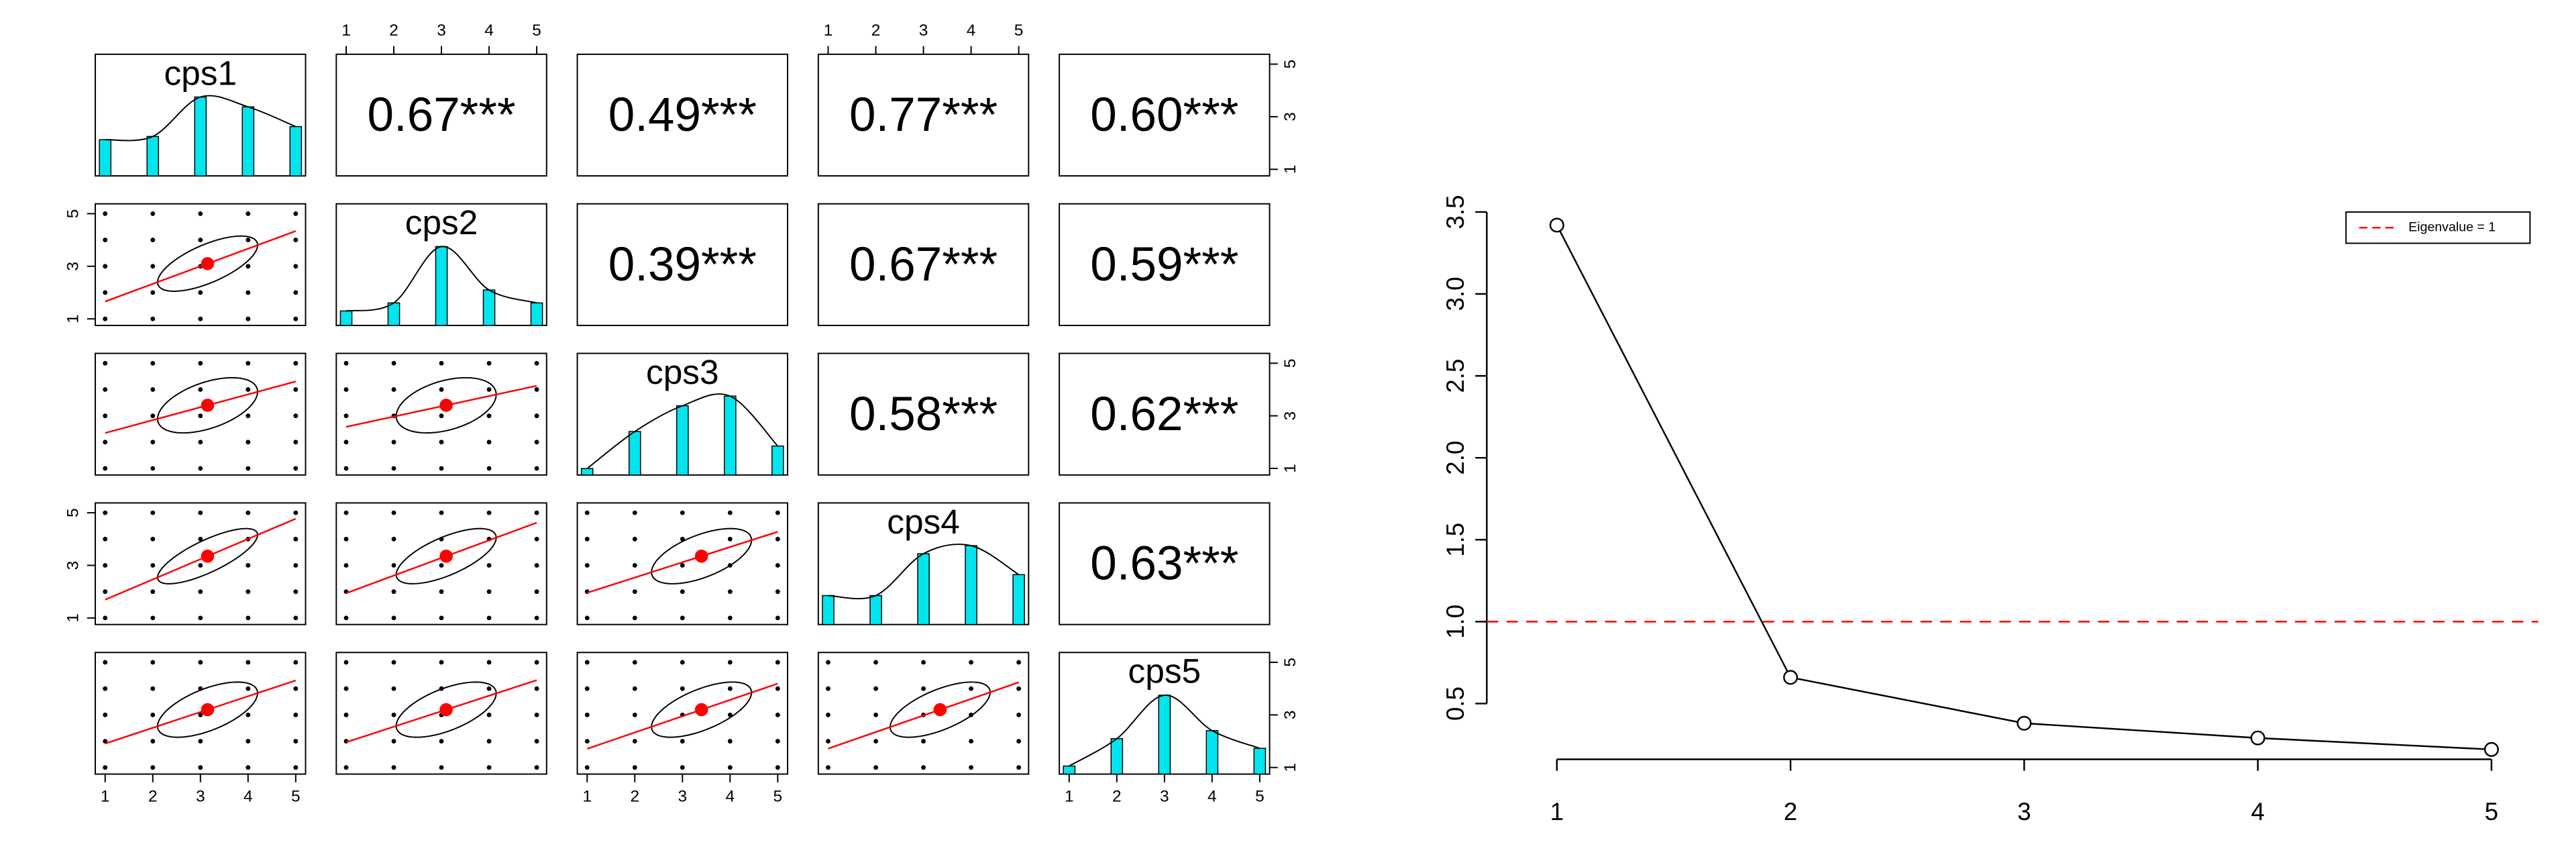 The image size is (2576, 865). Describe the element at coordinates (1164, 115) in the screenshot. I see `correlation-label: 0.60***` at that location.